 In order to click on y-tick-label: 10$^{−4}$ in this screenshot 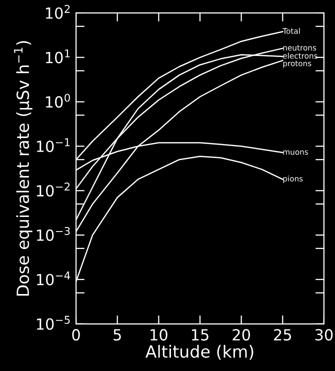, I will do `click(53, 279)`.